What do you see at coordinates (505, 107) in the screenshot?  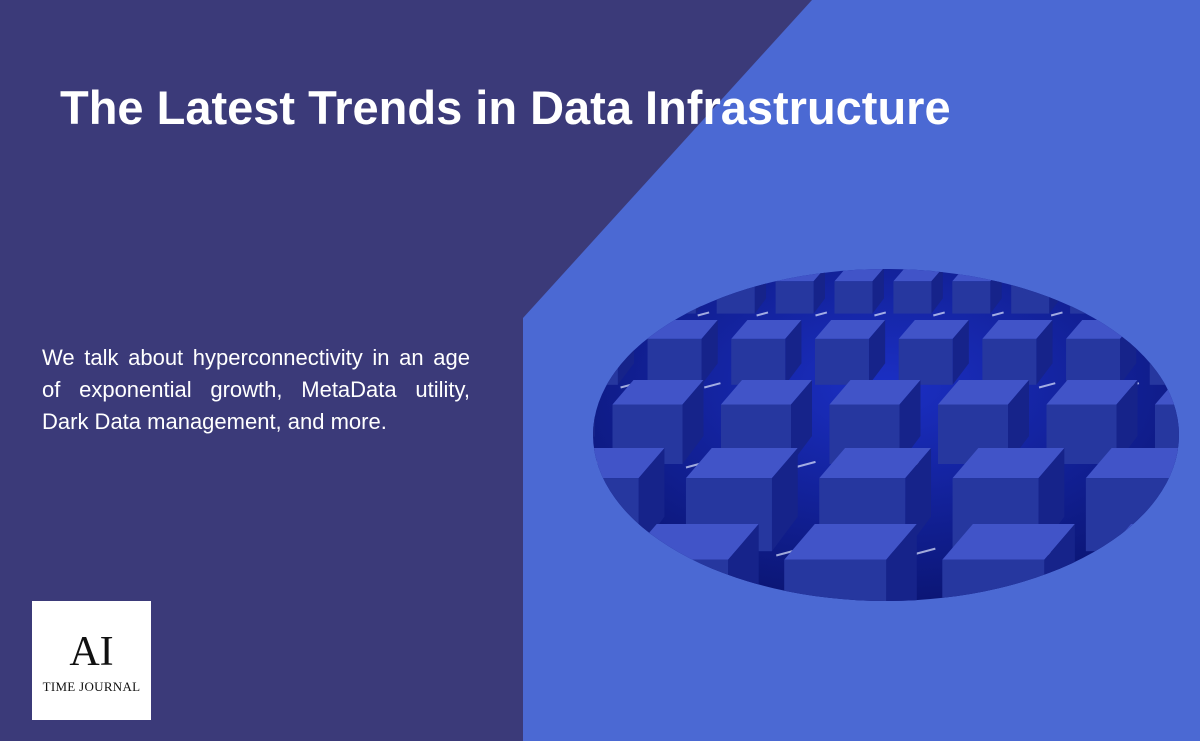 I see `title: The Latest Trends in Data Infrastructure` at bounding box center [505, 107].